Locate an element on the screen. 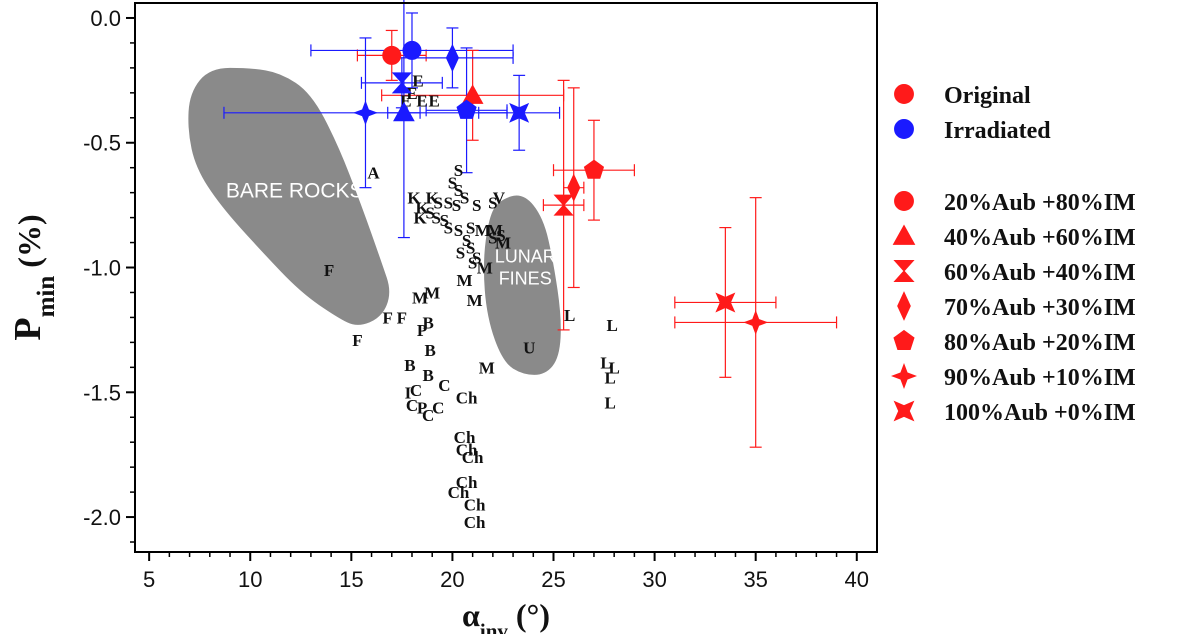 The image size is (1200, 634). region-label-word: LUNAR is located at coordinates (525, 257).